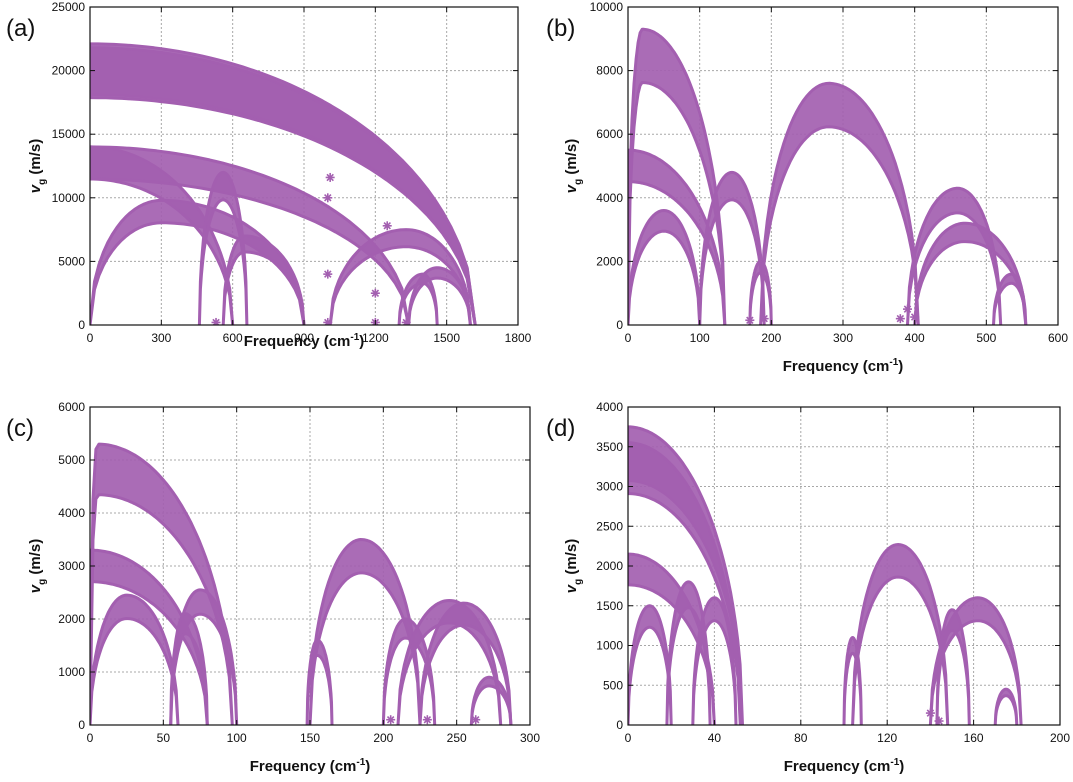 The image size is (1073, 782). What do you see at coordinates (609, 526) in the screenshot?
I see `y-tick-label: 2500` at bounding box center [609, 526].